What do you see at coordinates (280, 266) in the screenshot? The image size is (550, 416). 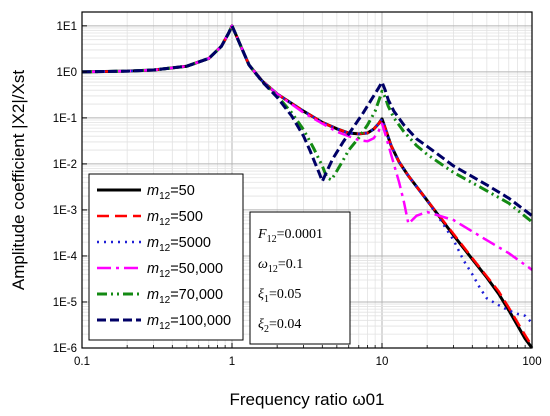 I see `param-label-2: ω12=0.1` at bounding box center [280, 266].